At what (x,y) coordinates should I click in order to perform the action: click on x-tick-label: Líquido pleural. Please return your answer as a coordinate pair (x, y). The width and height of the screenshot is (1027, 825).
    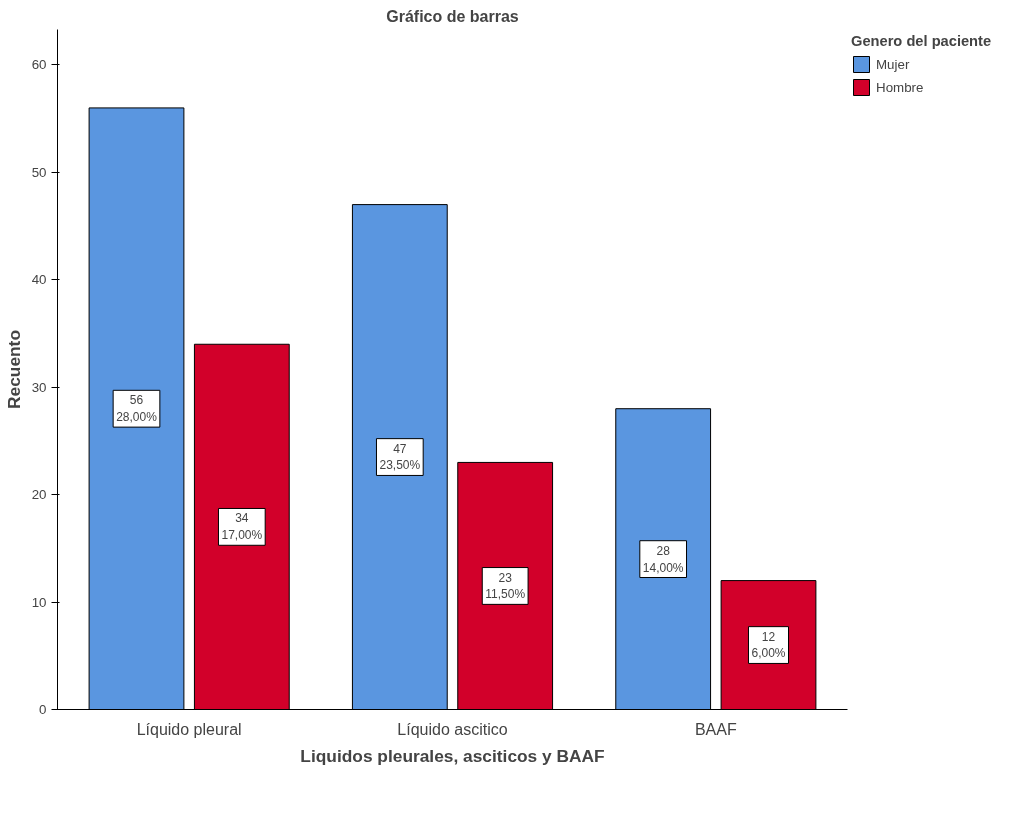
    Looking at the image, I should click on (189, 729).